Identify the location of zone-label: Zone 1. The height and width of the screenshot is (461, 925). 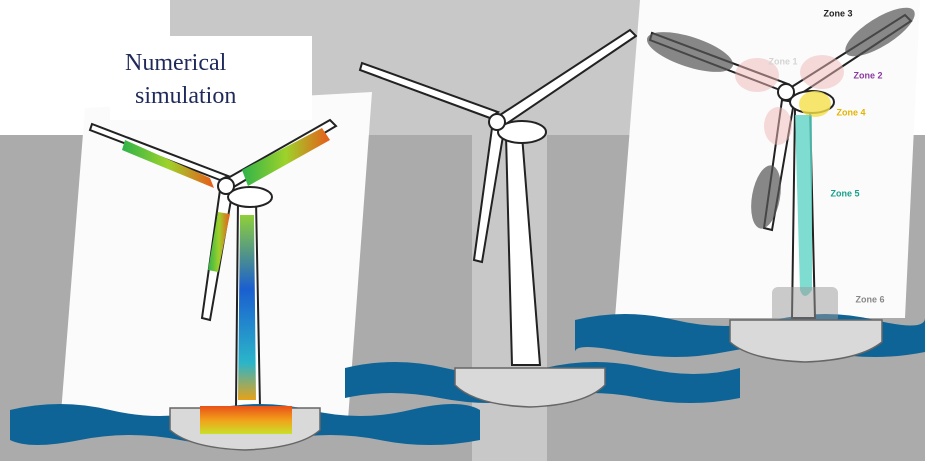
(782, 61).